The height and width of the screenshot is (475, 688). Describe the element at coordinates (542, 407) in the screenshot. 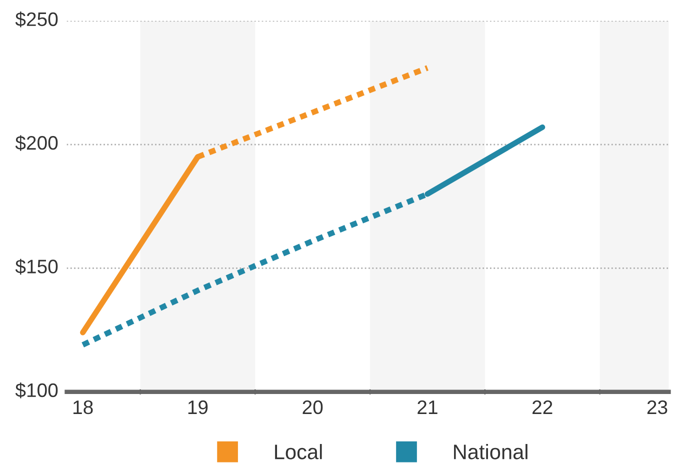

I see `x-tick-label: 22` at that location.